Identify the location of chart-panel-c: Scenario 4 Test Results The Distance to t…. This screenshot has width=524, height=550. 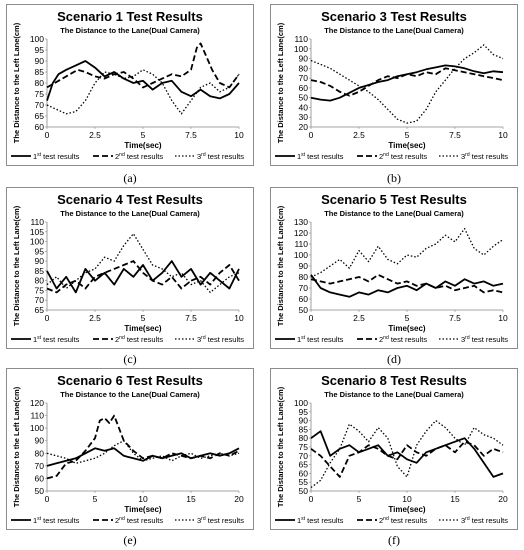
(130, 268).